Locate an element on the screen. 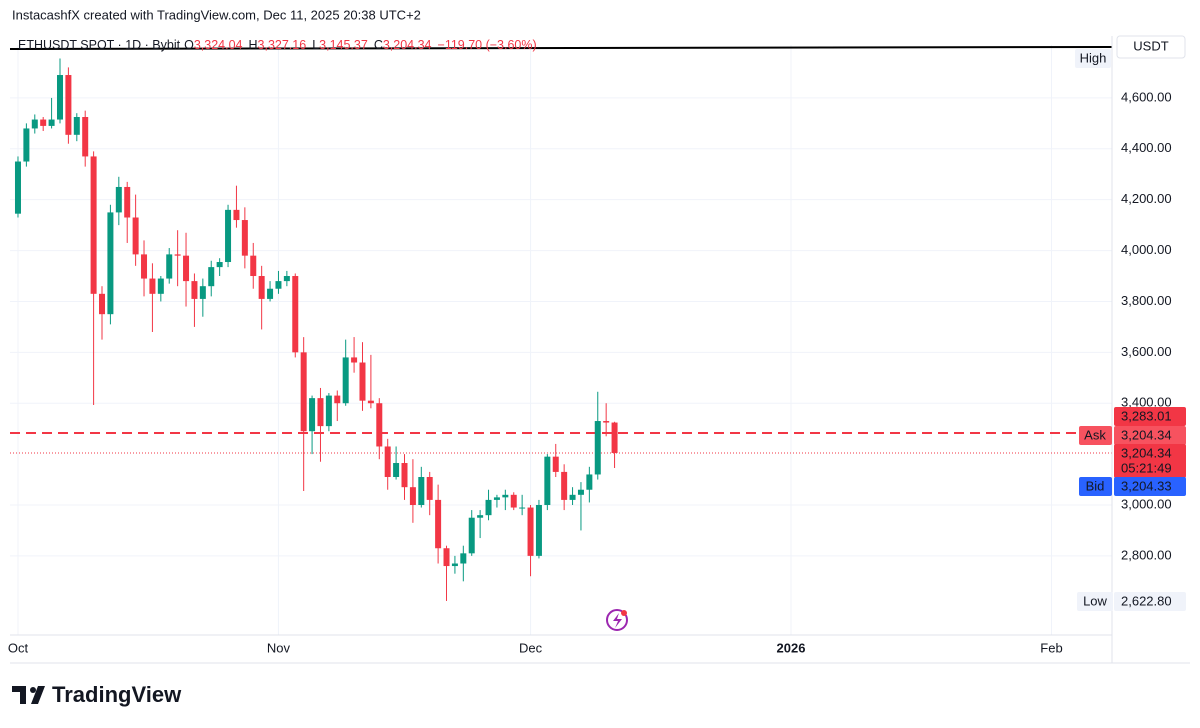  y-tick-label: 3,000.00 is located at coordinates (1146, 503).